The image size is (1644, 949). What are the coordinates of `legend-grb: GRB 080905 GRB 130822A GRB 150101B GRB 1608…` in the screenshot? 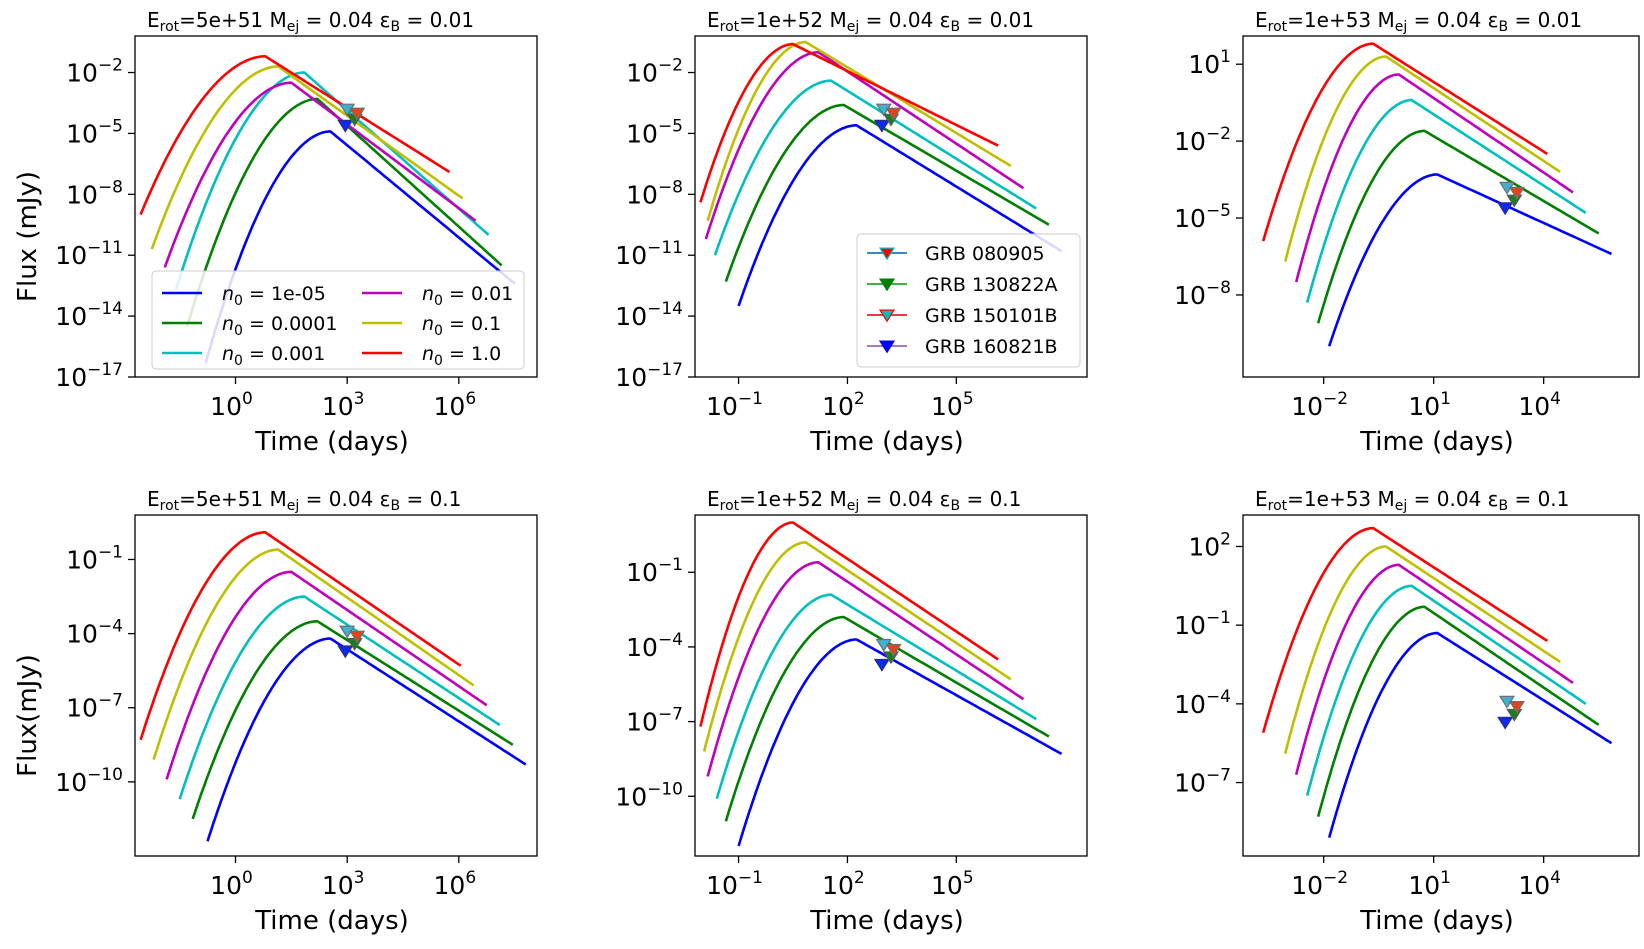 It's located at (968, 300).